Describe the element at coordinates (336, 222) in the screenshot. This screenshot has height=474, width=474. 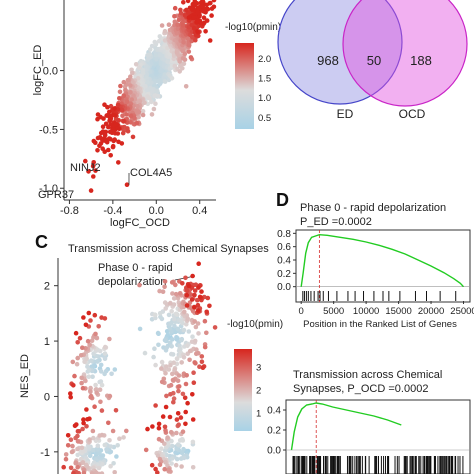
I see `d1-title-line2: P_ED =0.0002` at that location.